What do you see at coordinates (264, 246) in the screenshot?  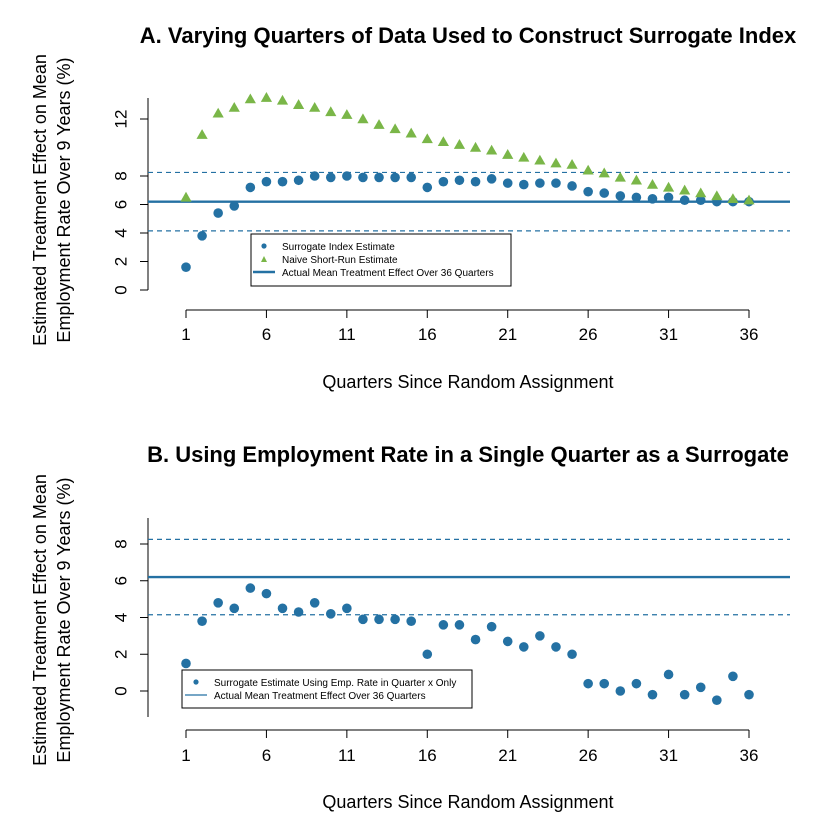 I see `panel-a-legend-circle-marker` at bounding box center [264, 246].